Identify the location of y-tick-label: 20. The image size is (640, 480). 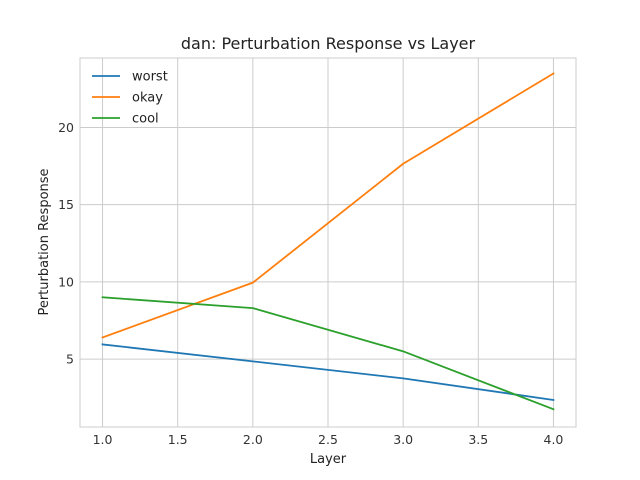
(66, 127).